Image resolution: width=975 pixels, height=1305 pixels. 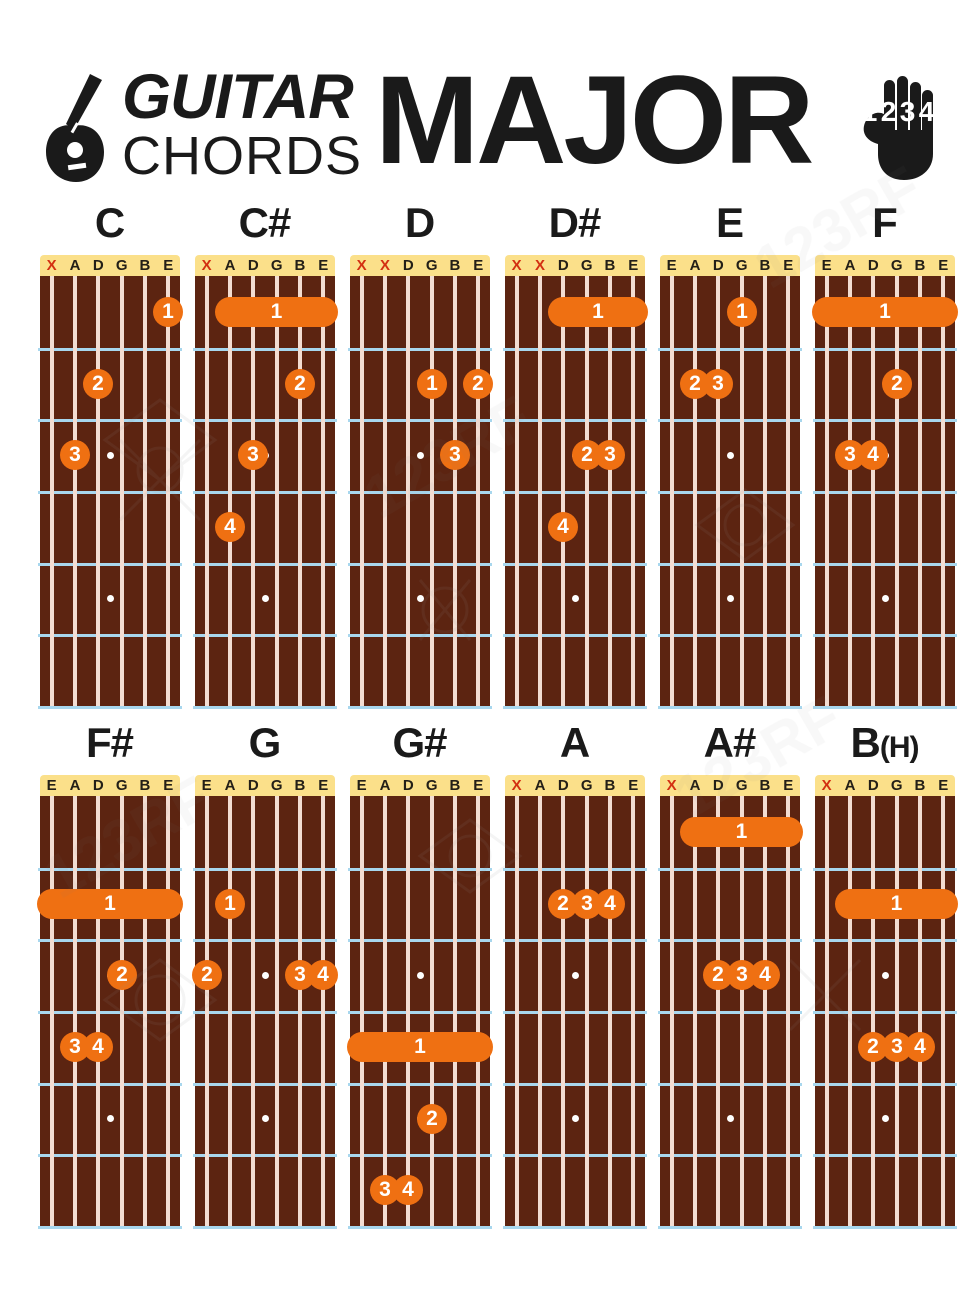 I want to click on string-label: D, so click(x=408, y=265).